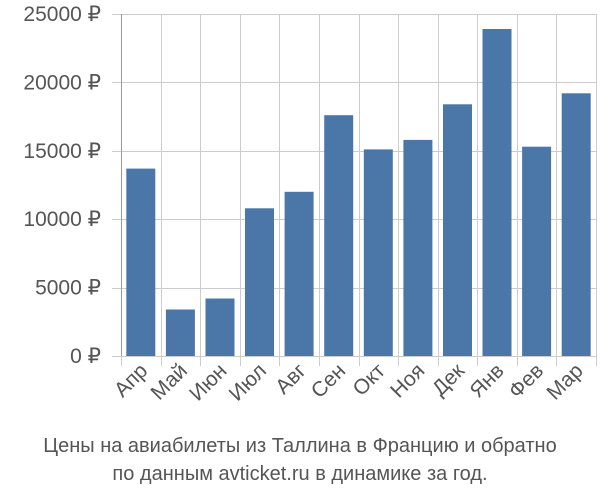 This screenshot has width=600, height=500. Describe the element at coordinates (407, 380) in the screenshot. I see `x-tick-label: Ноя` at that location.